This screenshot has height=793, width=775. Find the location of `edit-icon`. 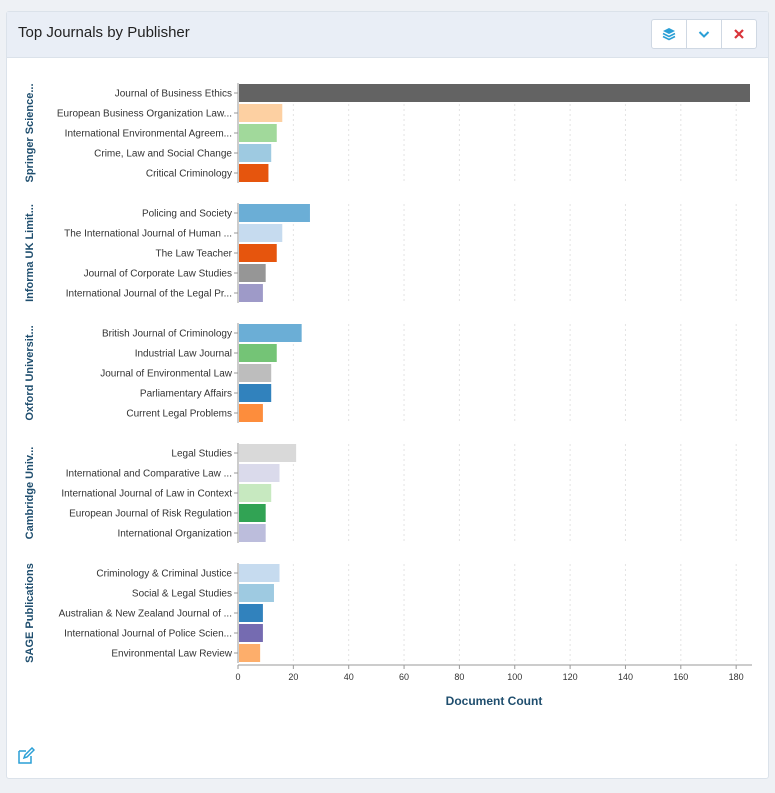

edit-icon is located at coordinates (26, 756).